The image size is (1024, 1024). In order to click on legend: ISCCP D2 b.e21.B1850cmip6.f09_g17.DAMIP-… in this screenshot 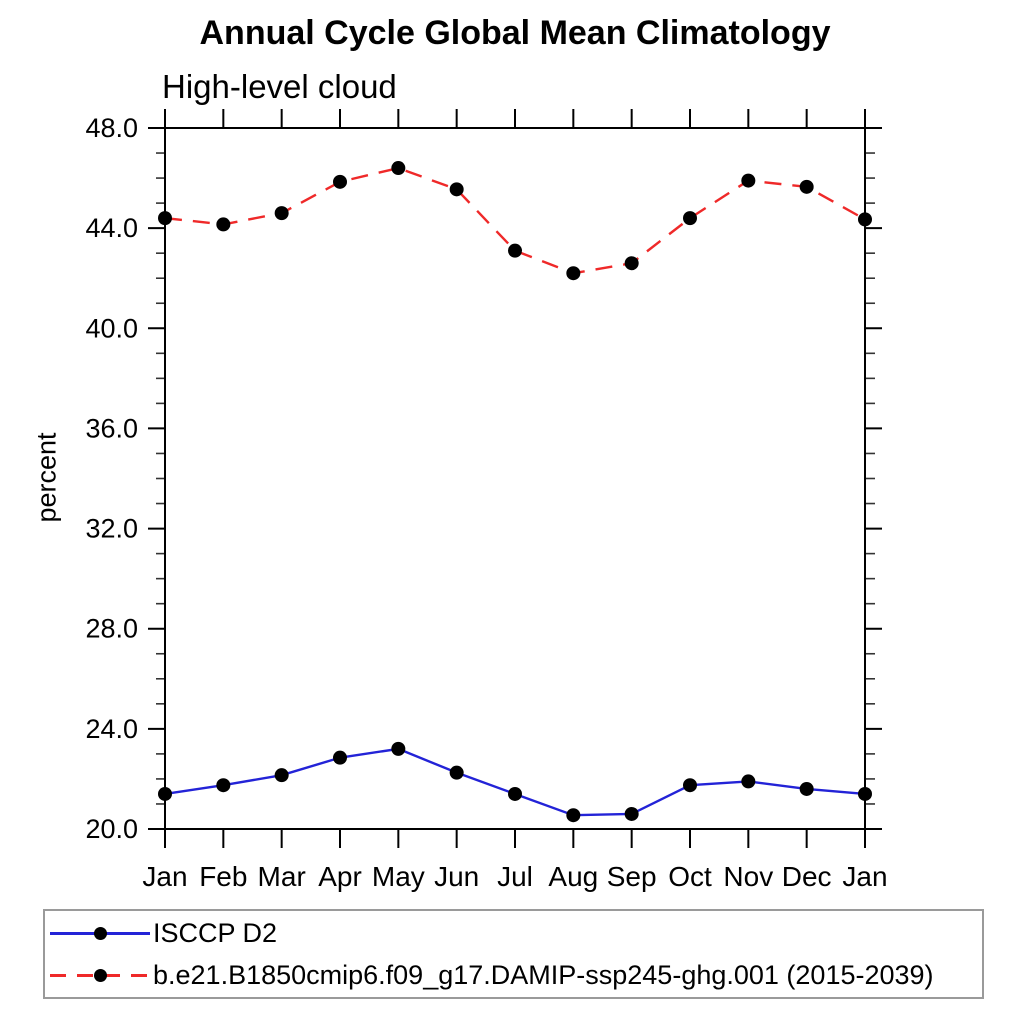, I will do `click(513, 954)`.